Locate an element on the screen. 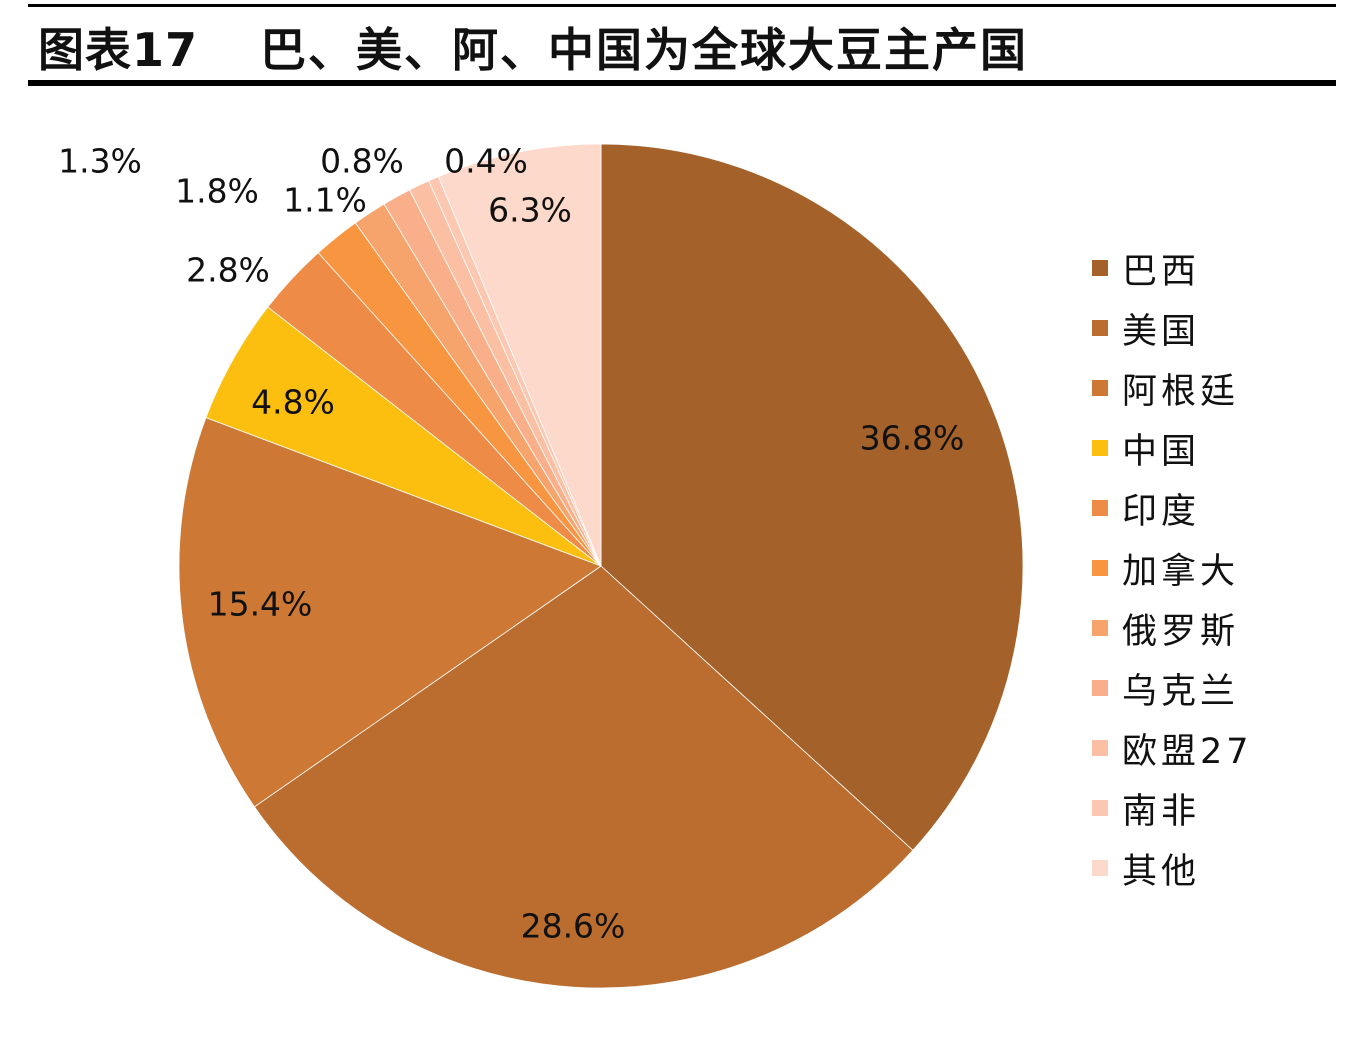  legend-item: 中国 is located at coordinates (1172, 448).